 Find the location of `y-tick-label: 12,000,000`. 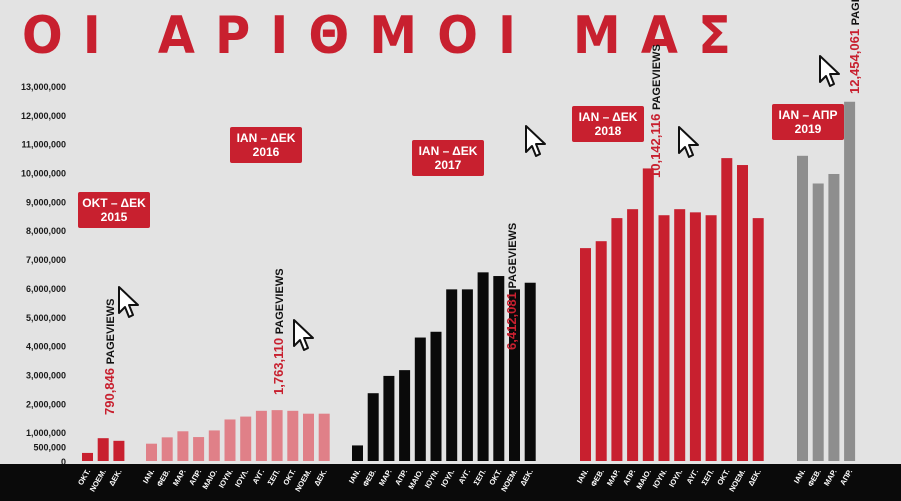

y-tick-label: 12,000,000 is located at coordinates (43, 116).